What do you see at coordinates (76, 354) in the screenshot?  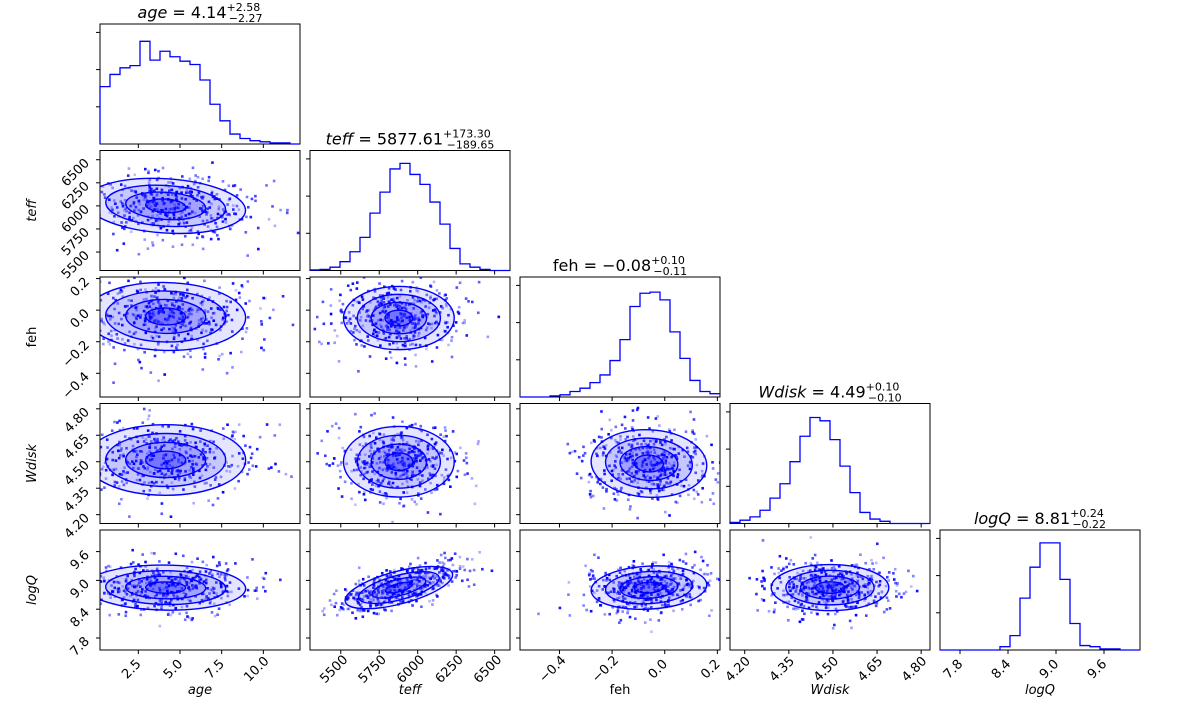 I see `y-tick-label-feh: −0.2` at bounding box center [76, 354].